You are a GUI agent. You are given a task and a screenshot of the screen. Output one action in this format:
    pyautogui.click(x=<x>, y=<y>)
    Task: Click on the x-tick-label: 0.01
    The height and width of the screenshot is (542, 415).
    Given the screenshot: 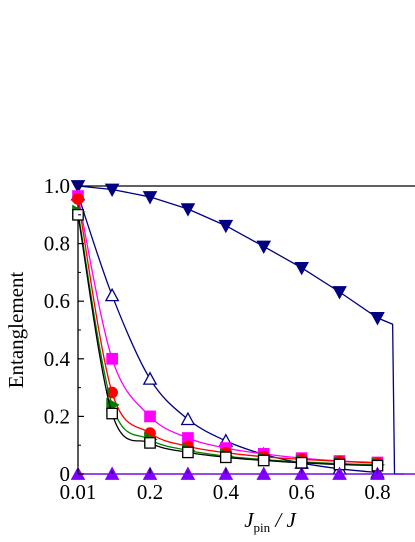 What is the action you would take?
    pyautogui.click(x=78, y=492)
    